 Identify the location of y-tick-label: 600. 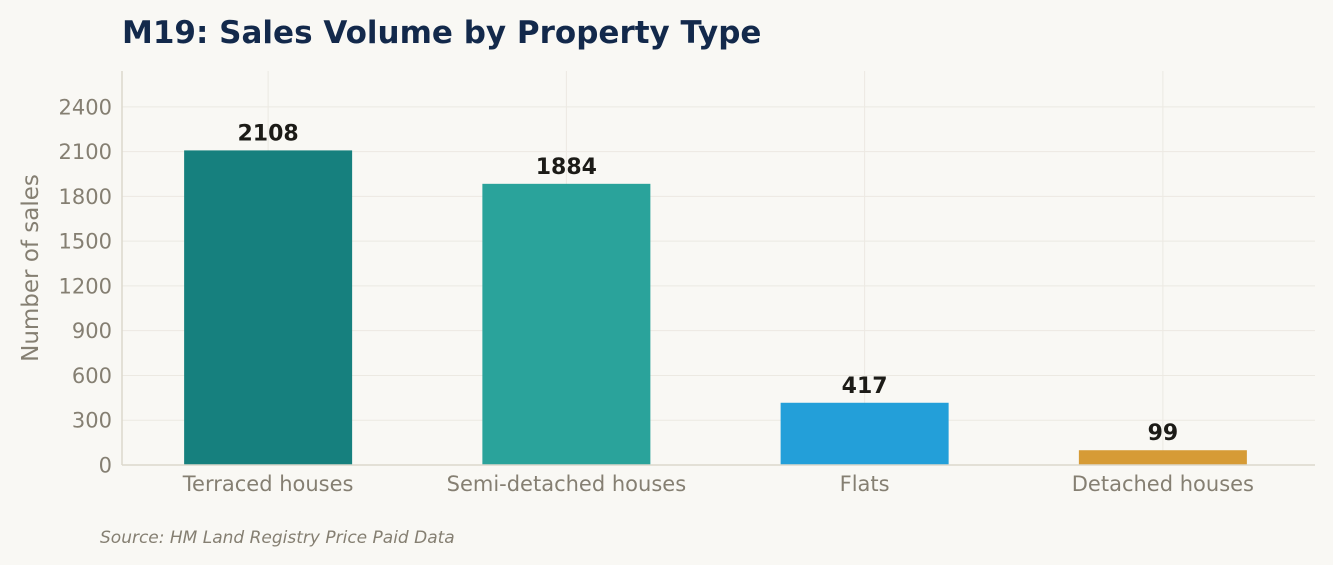
(92, 376).